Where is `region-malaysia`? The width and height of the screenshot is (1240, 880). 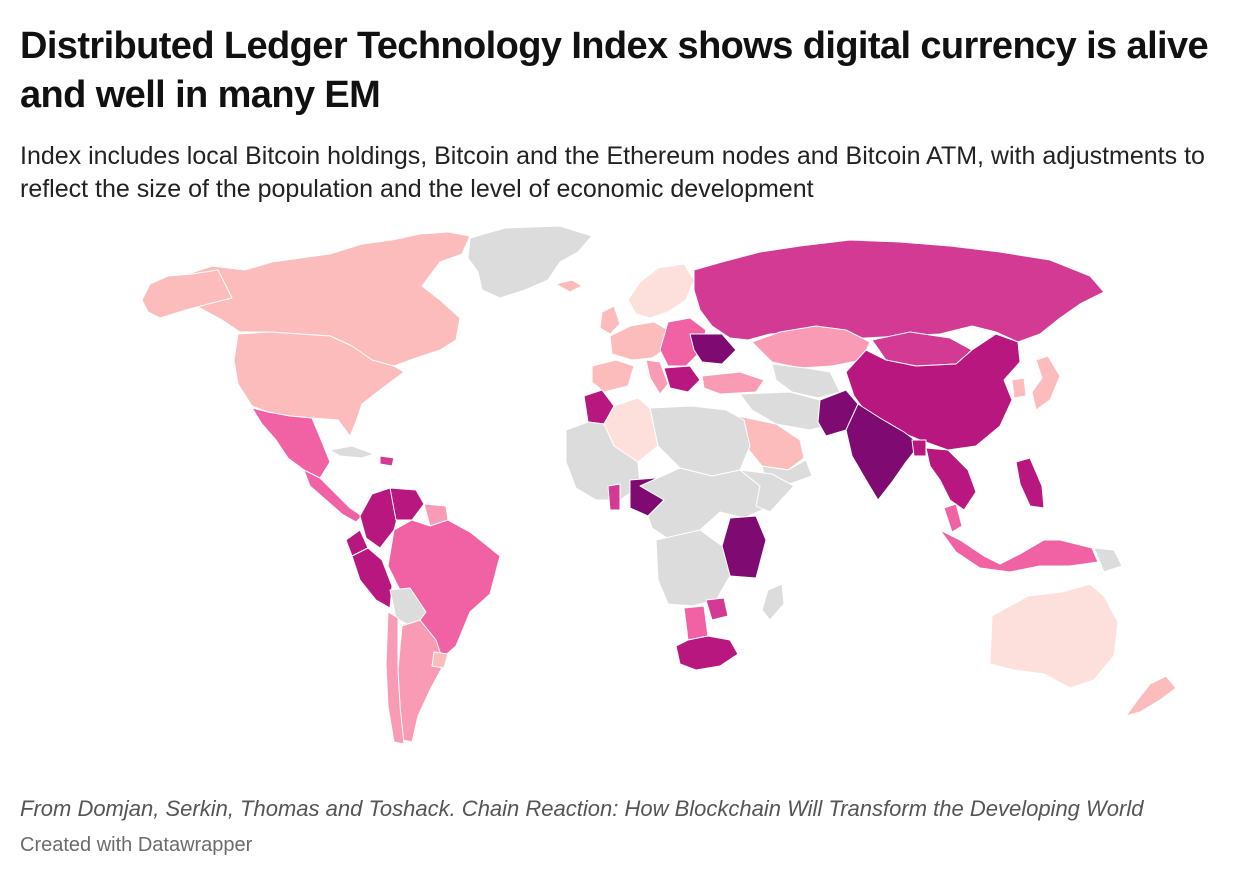
region-malaysia is located at coordinates (953, 518).